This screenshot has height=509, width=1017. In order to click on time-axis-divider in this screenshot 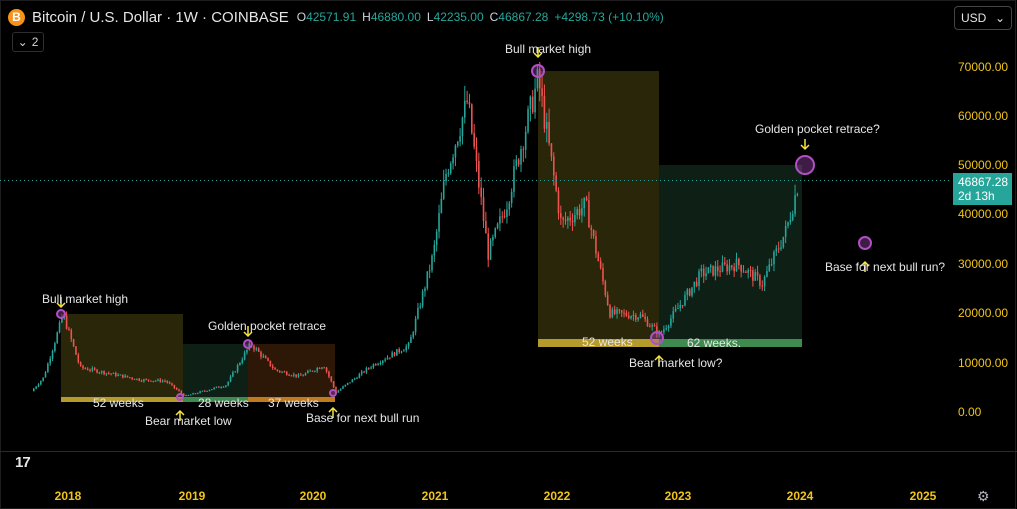, I will do `click(508, 451)`.